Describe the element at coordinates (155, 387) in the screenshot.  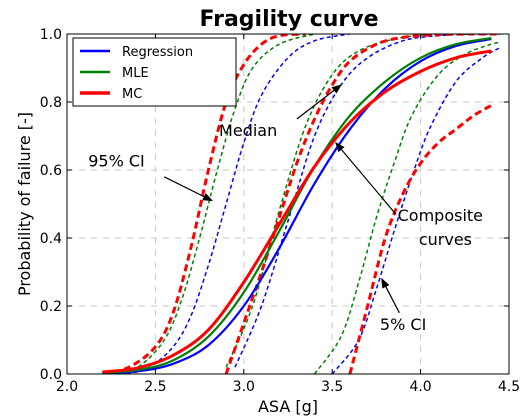
I see `x-tick-label: 2.5` at that location.